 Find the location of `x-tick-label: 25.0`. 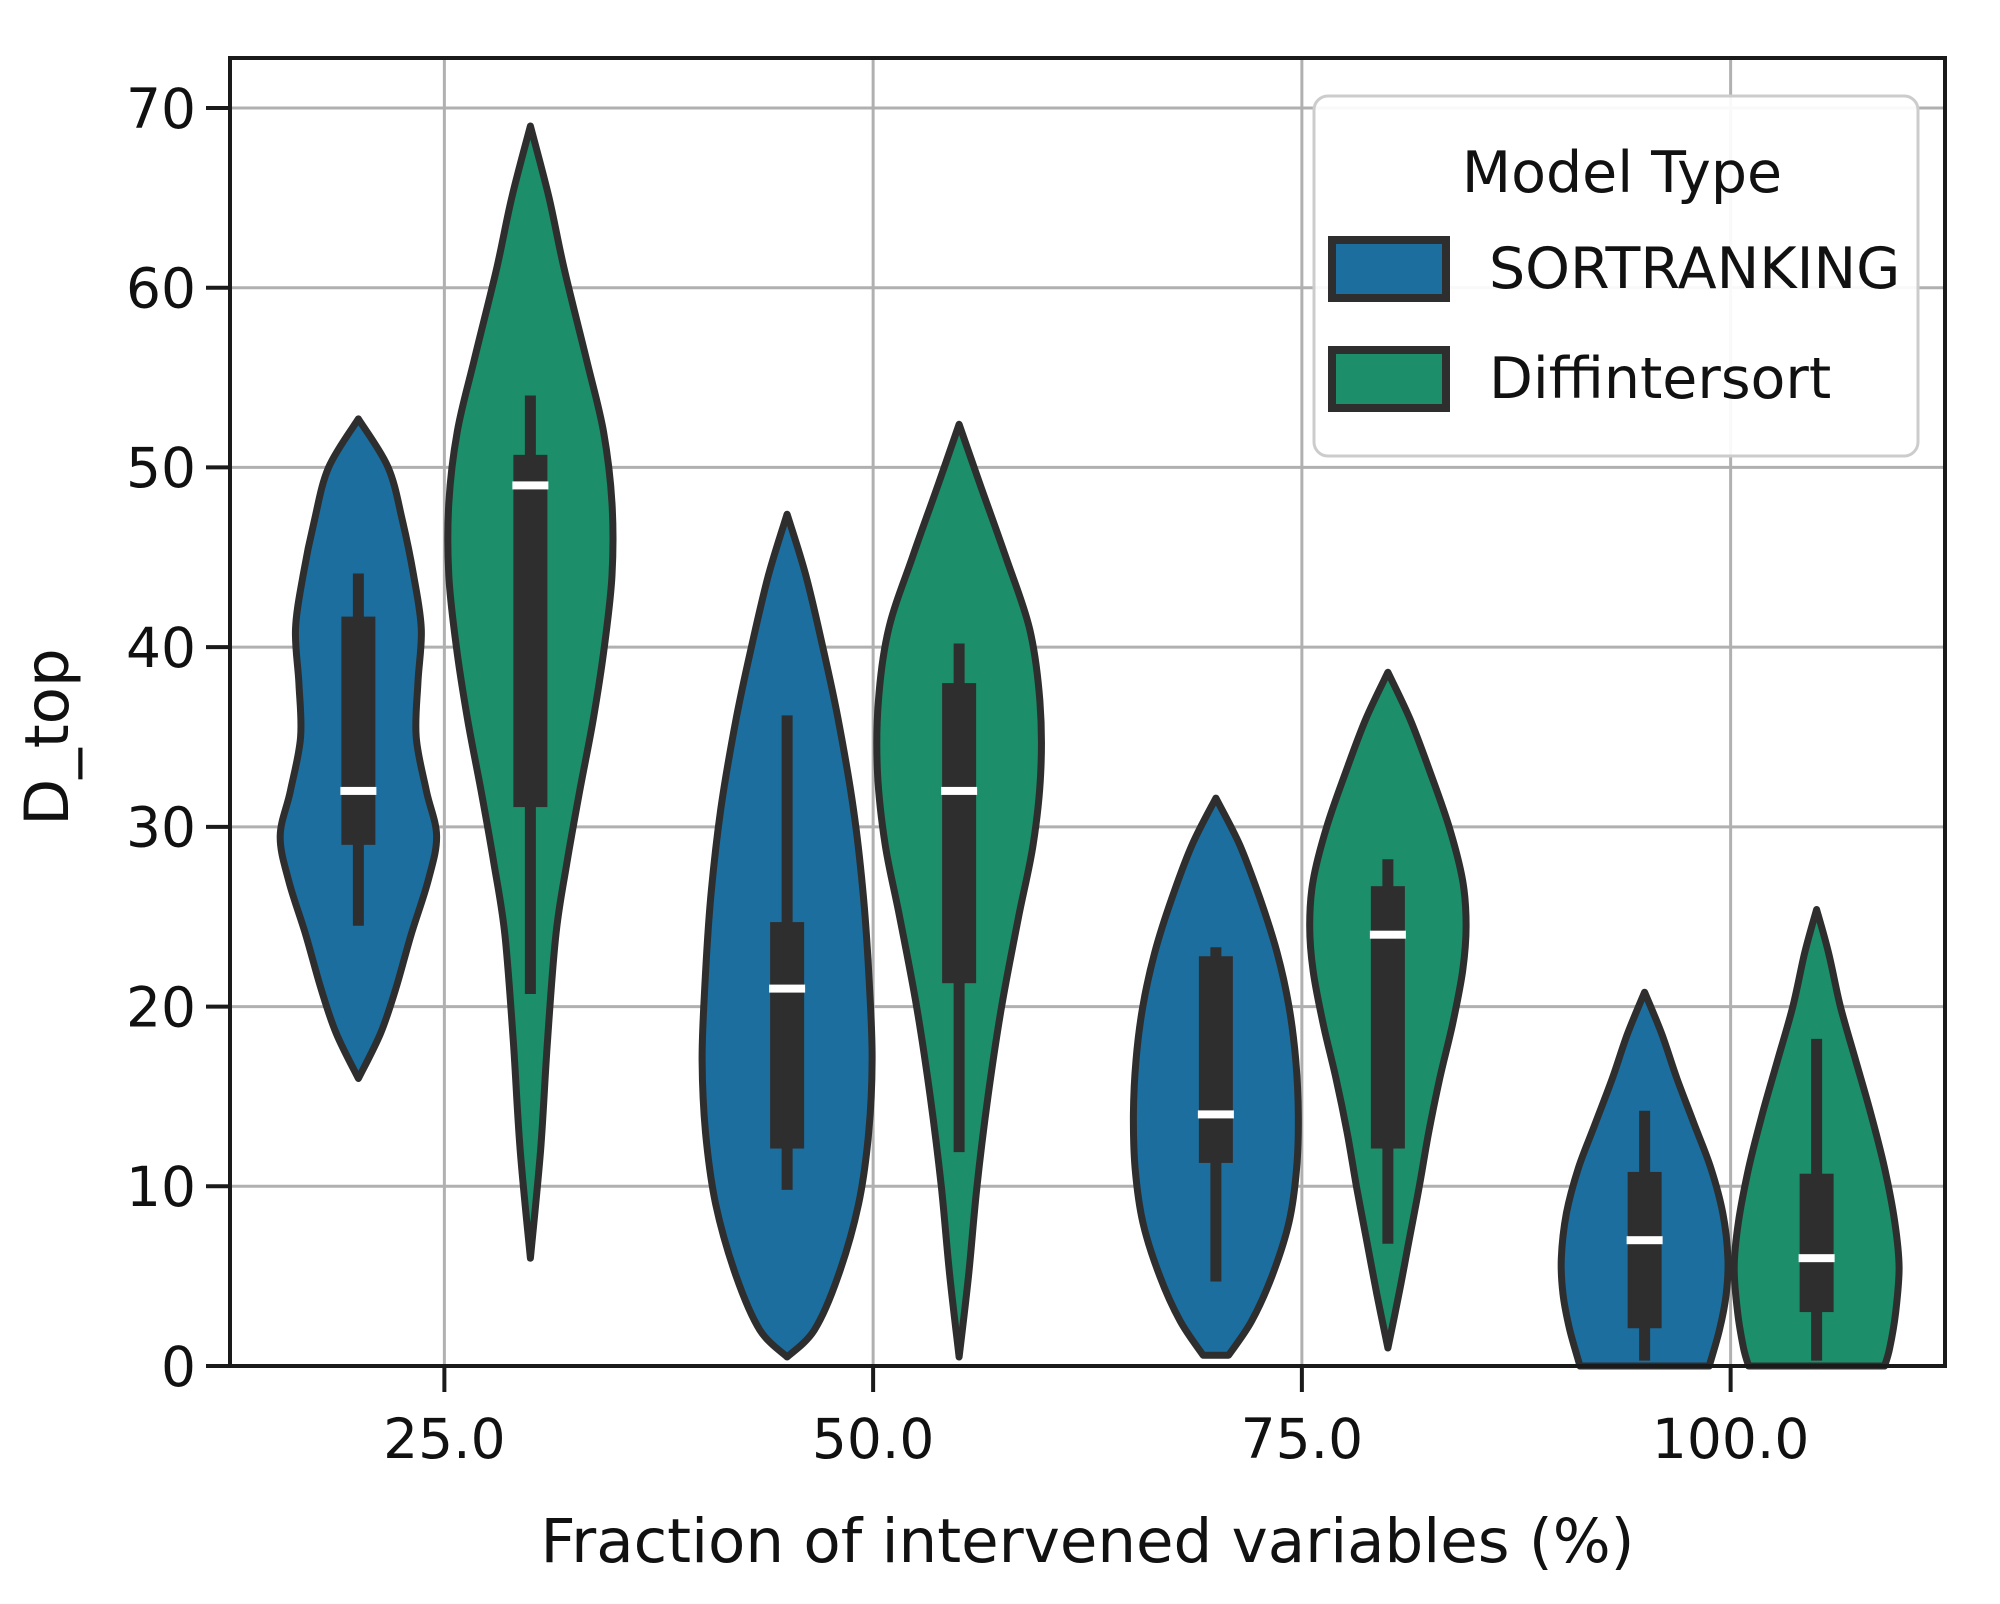

x-tick-label: 25.0 is located at coordinates (444, 1439).